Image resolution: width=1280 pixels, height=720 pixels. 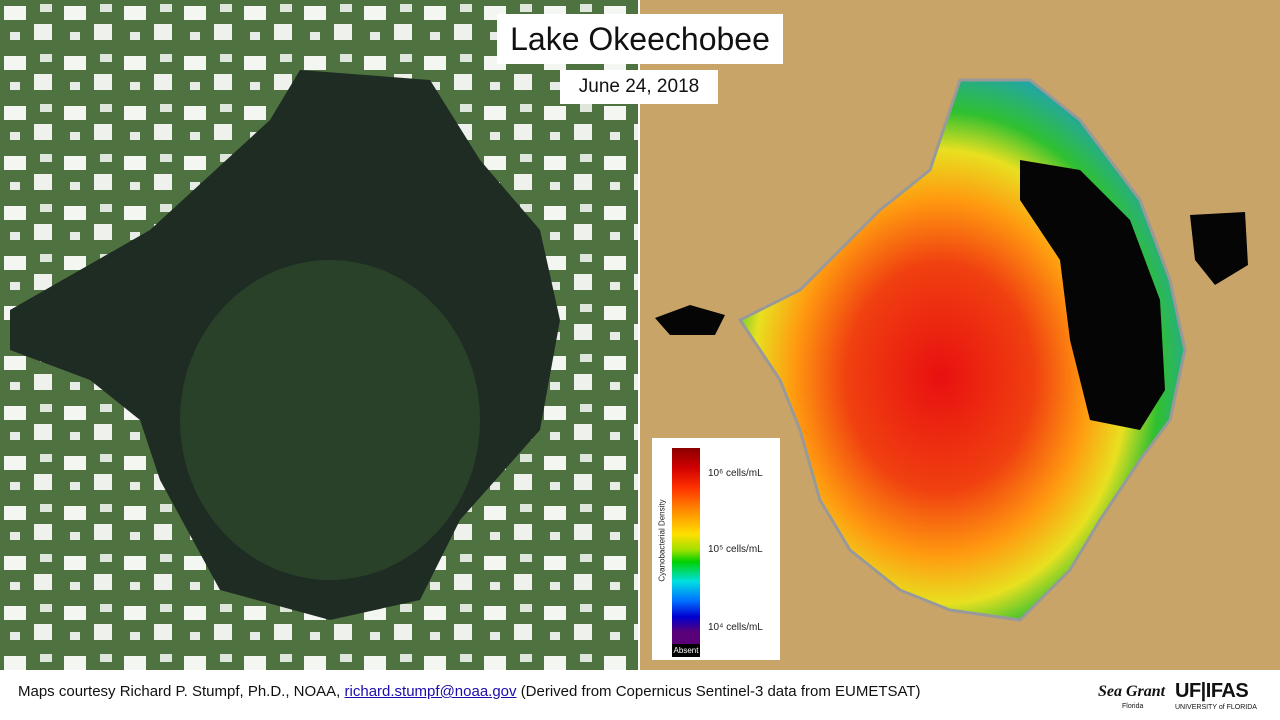 What do you see at coordinates (686, 650) in the screenshot?
I see `absent-label: Absent` at bounding box center [686, 650].